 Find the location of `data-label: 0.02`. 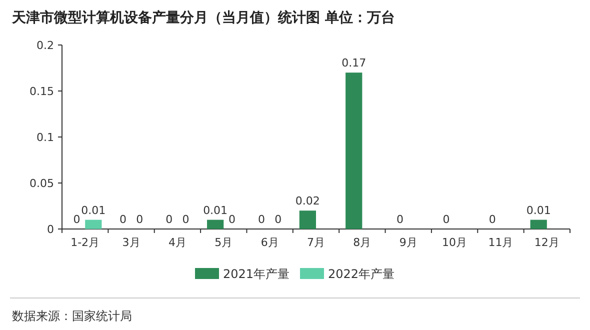

data-label: 0.02 is located at coordinates (307, 201).